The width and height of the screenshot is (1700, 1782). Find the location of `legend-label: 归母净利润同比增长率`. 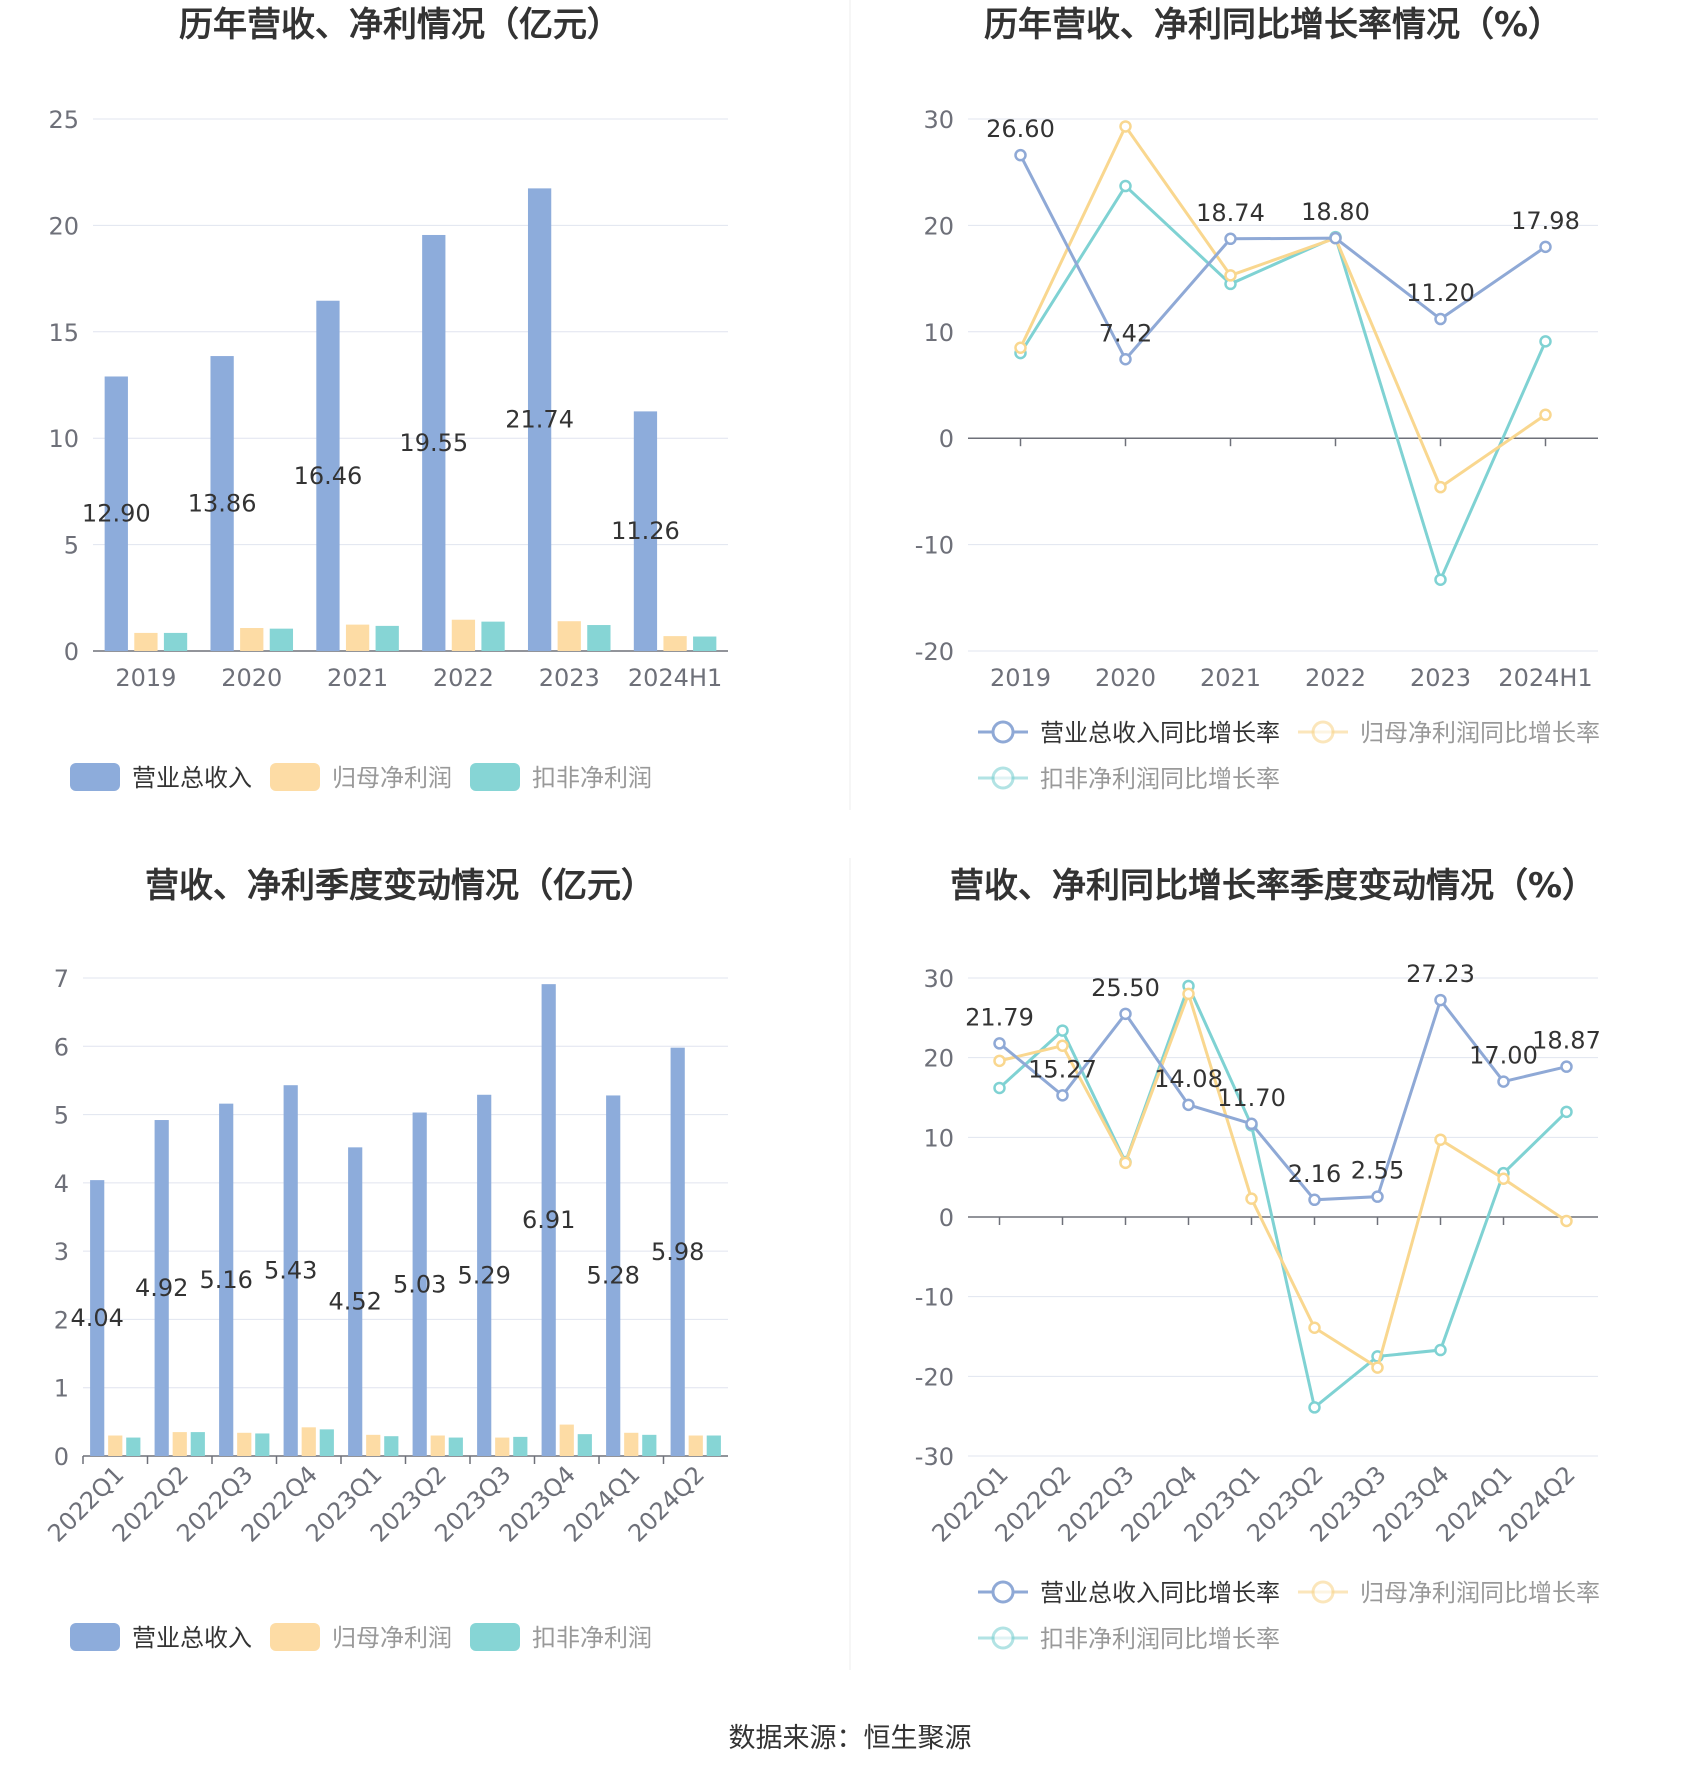

legend-label: 归母净利润同比增长率 is located at coordinates (1480, 1593).